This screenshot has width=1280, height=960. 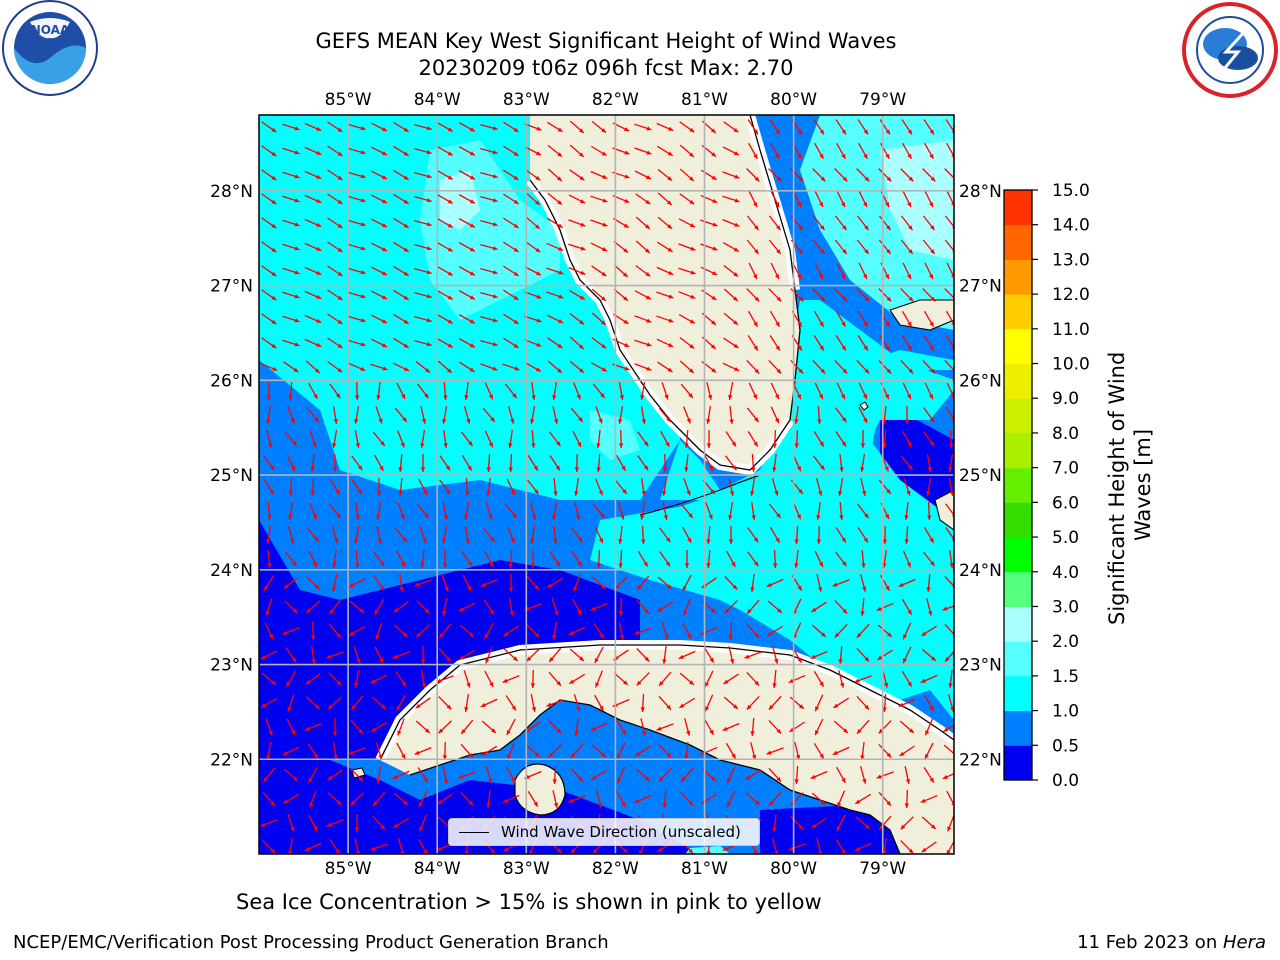 I want to click on lat-tick-label: 27°N, so click(x=231, y=287).